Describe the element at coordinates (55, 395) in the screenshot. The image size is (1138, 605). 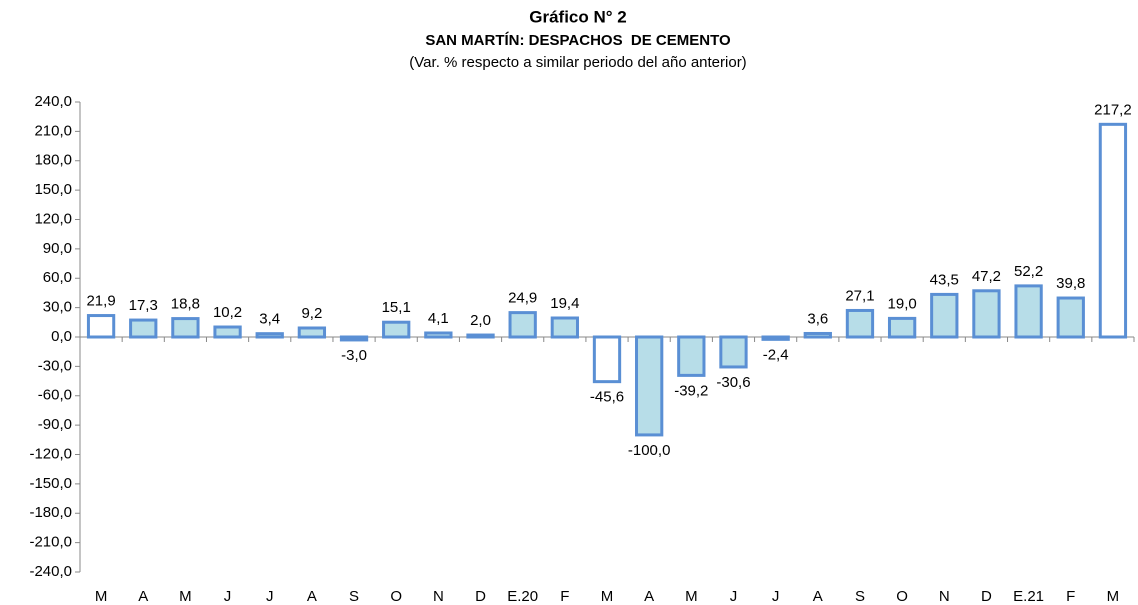
I see `y-tick-label: -60,0` at that location.